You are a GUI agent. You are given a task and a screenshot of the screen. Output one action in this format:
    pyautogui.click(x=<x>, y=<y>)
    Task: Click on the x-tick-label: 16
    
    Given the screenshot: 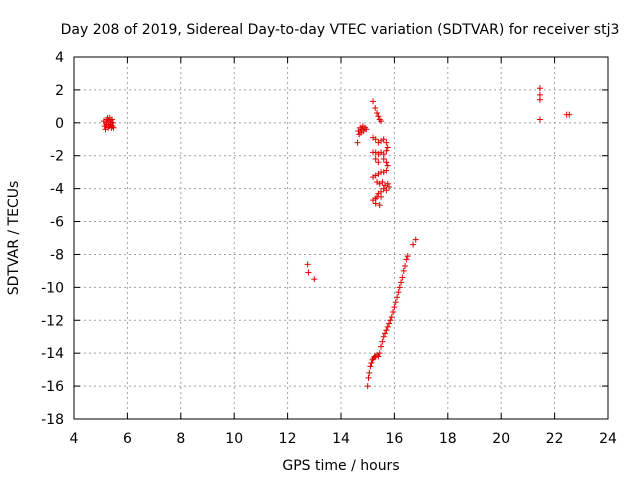 What is the action you would take?
    pyautogui.click(x=394, y=439)
    